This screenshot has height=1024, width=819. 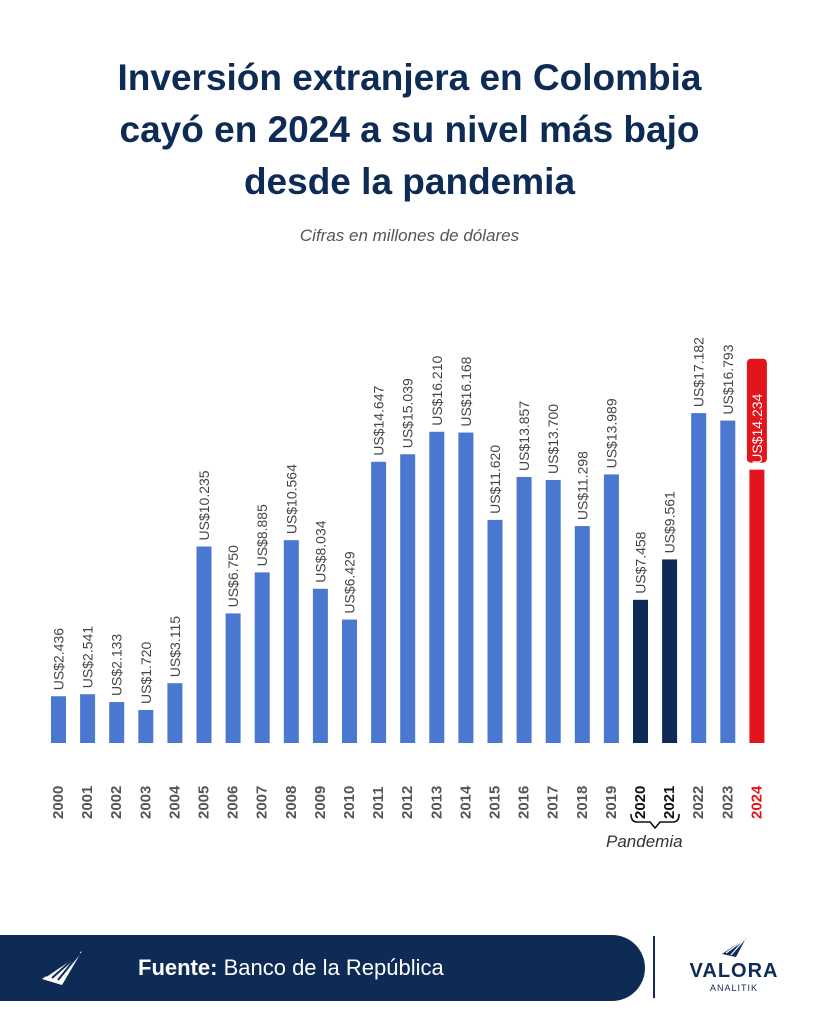 I want to click on source-text: Fuente: Banco de la República, so click(x=291, y=968).